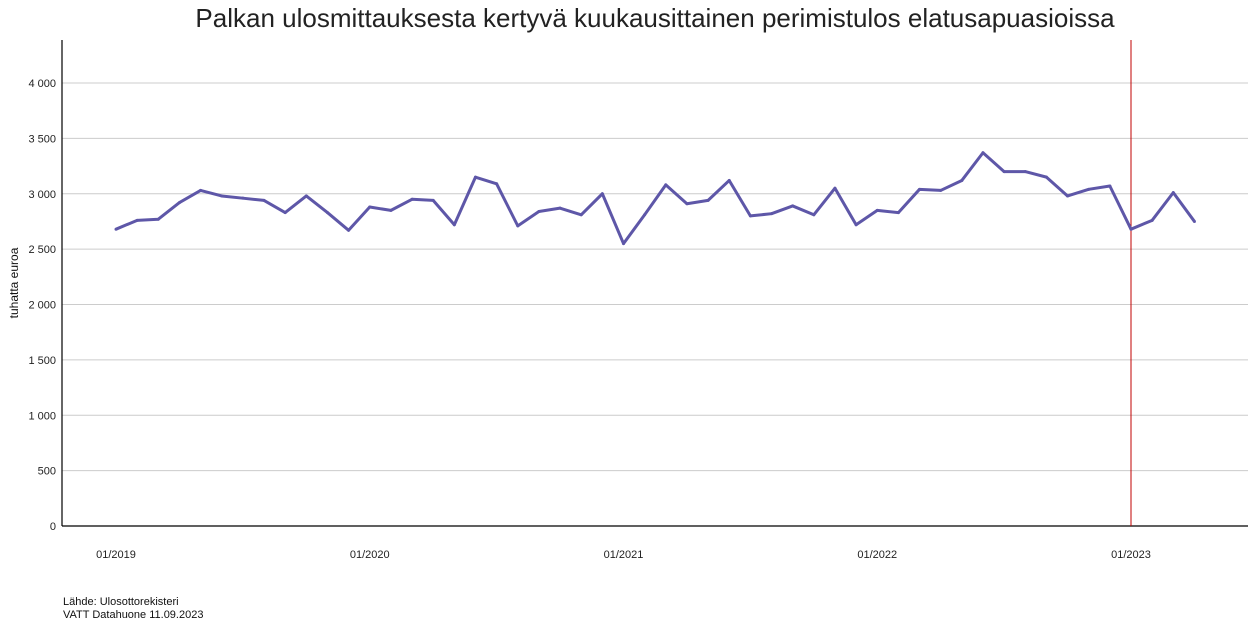 The width and height of the screenshot is (1255, 628). I want to click on y-tick-label: 3 000, so click(42, 195).